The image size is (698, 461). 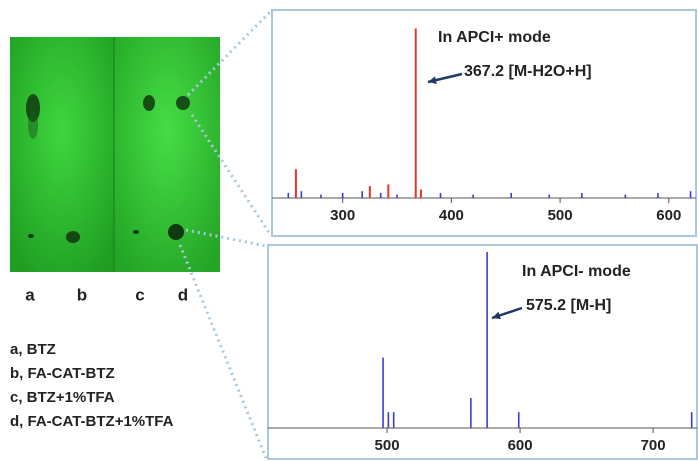 What do you see at coordinates (568, 305) in the screenshot?
I see `peak-annotation: 575.2 [M-H]` at bounding box center [568, 305].